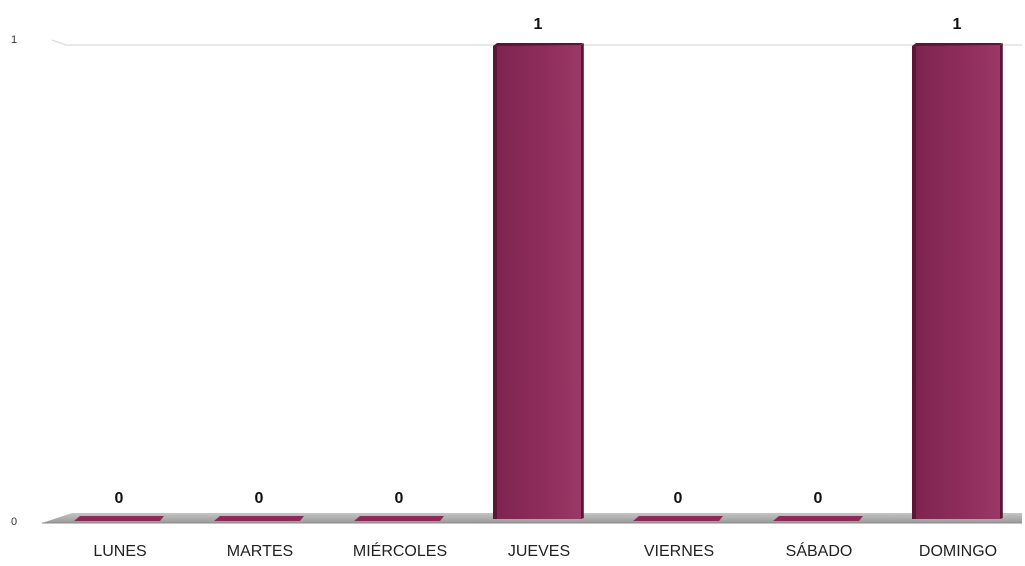 Image resolution: width=1025 pixels, height=566 pixels. Describe the element at coordinates (679, 551) in the screenshot. I see `x-tick-label: VIERNES` at that location.